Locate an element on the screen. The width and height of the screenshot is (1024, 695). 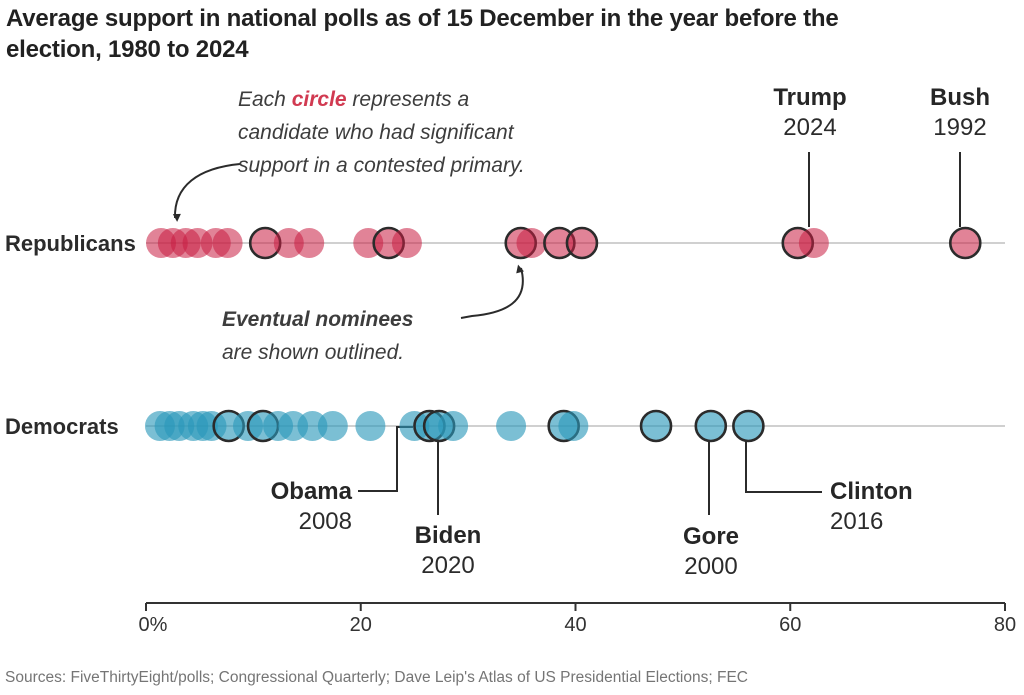
circle-note-post: represents a is located at coordinates (408, 99).